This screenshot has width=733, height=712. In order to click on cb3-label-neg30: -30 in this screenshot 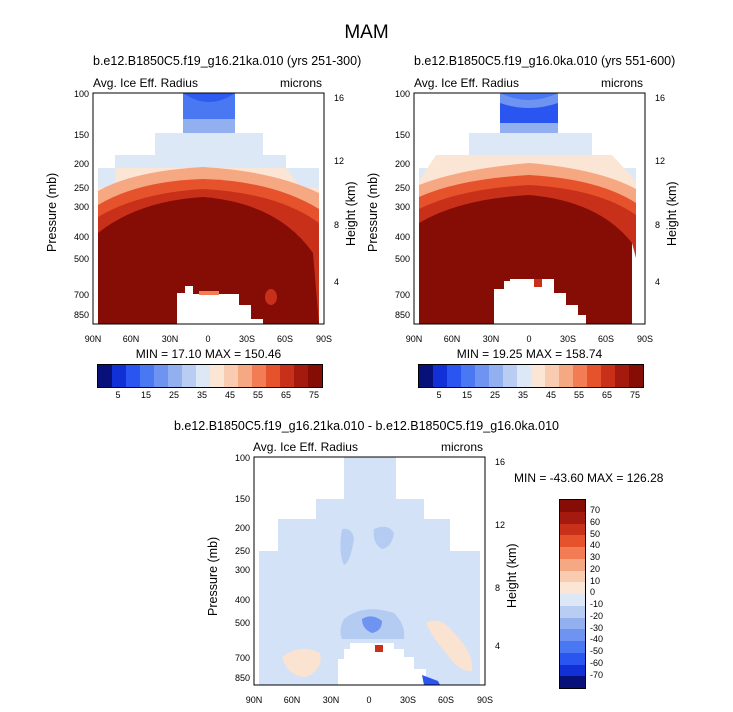, I will do `click(597, 628)`.